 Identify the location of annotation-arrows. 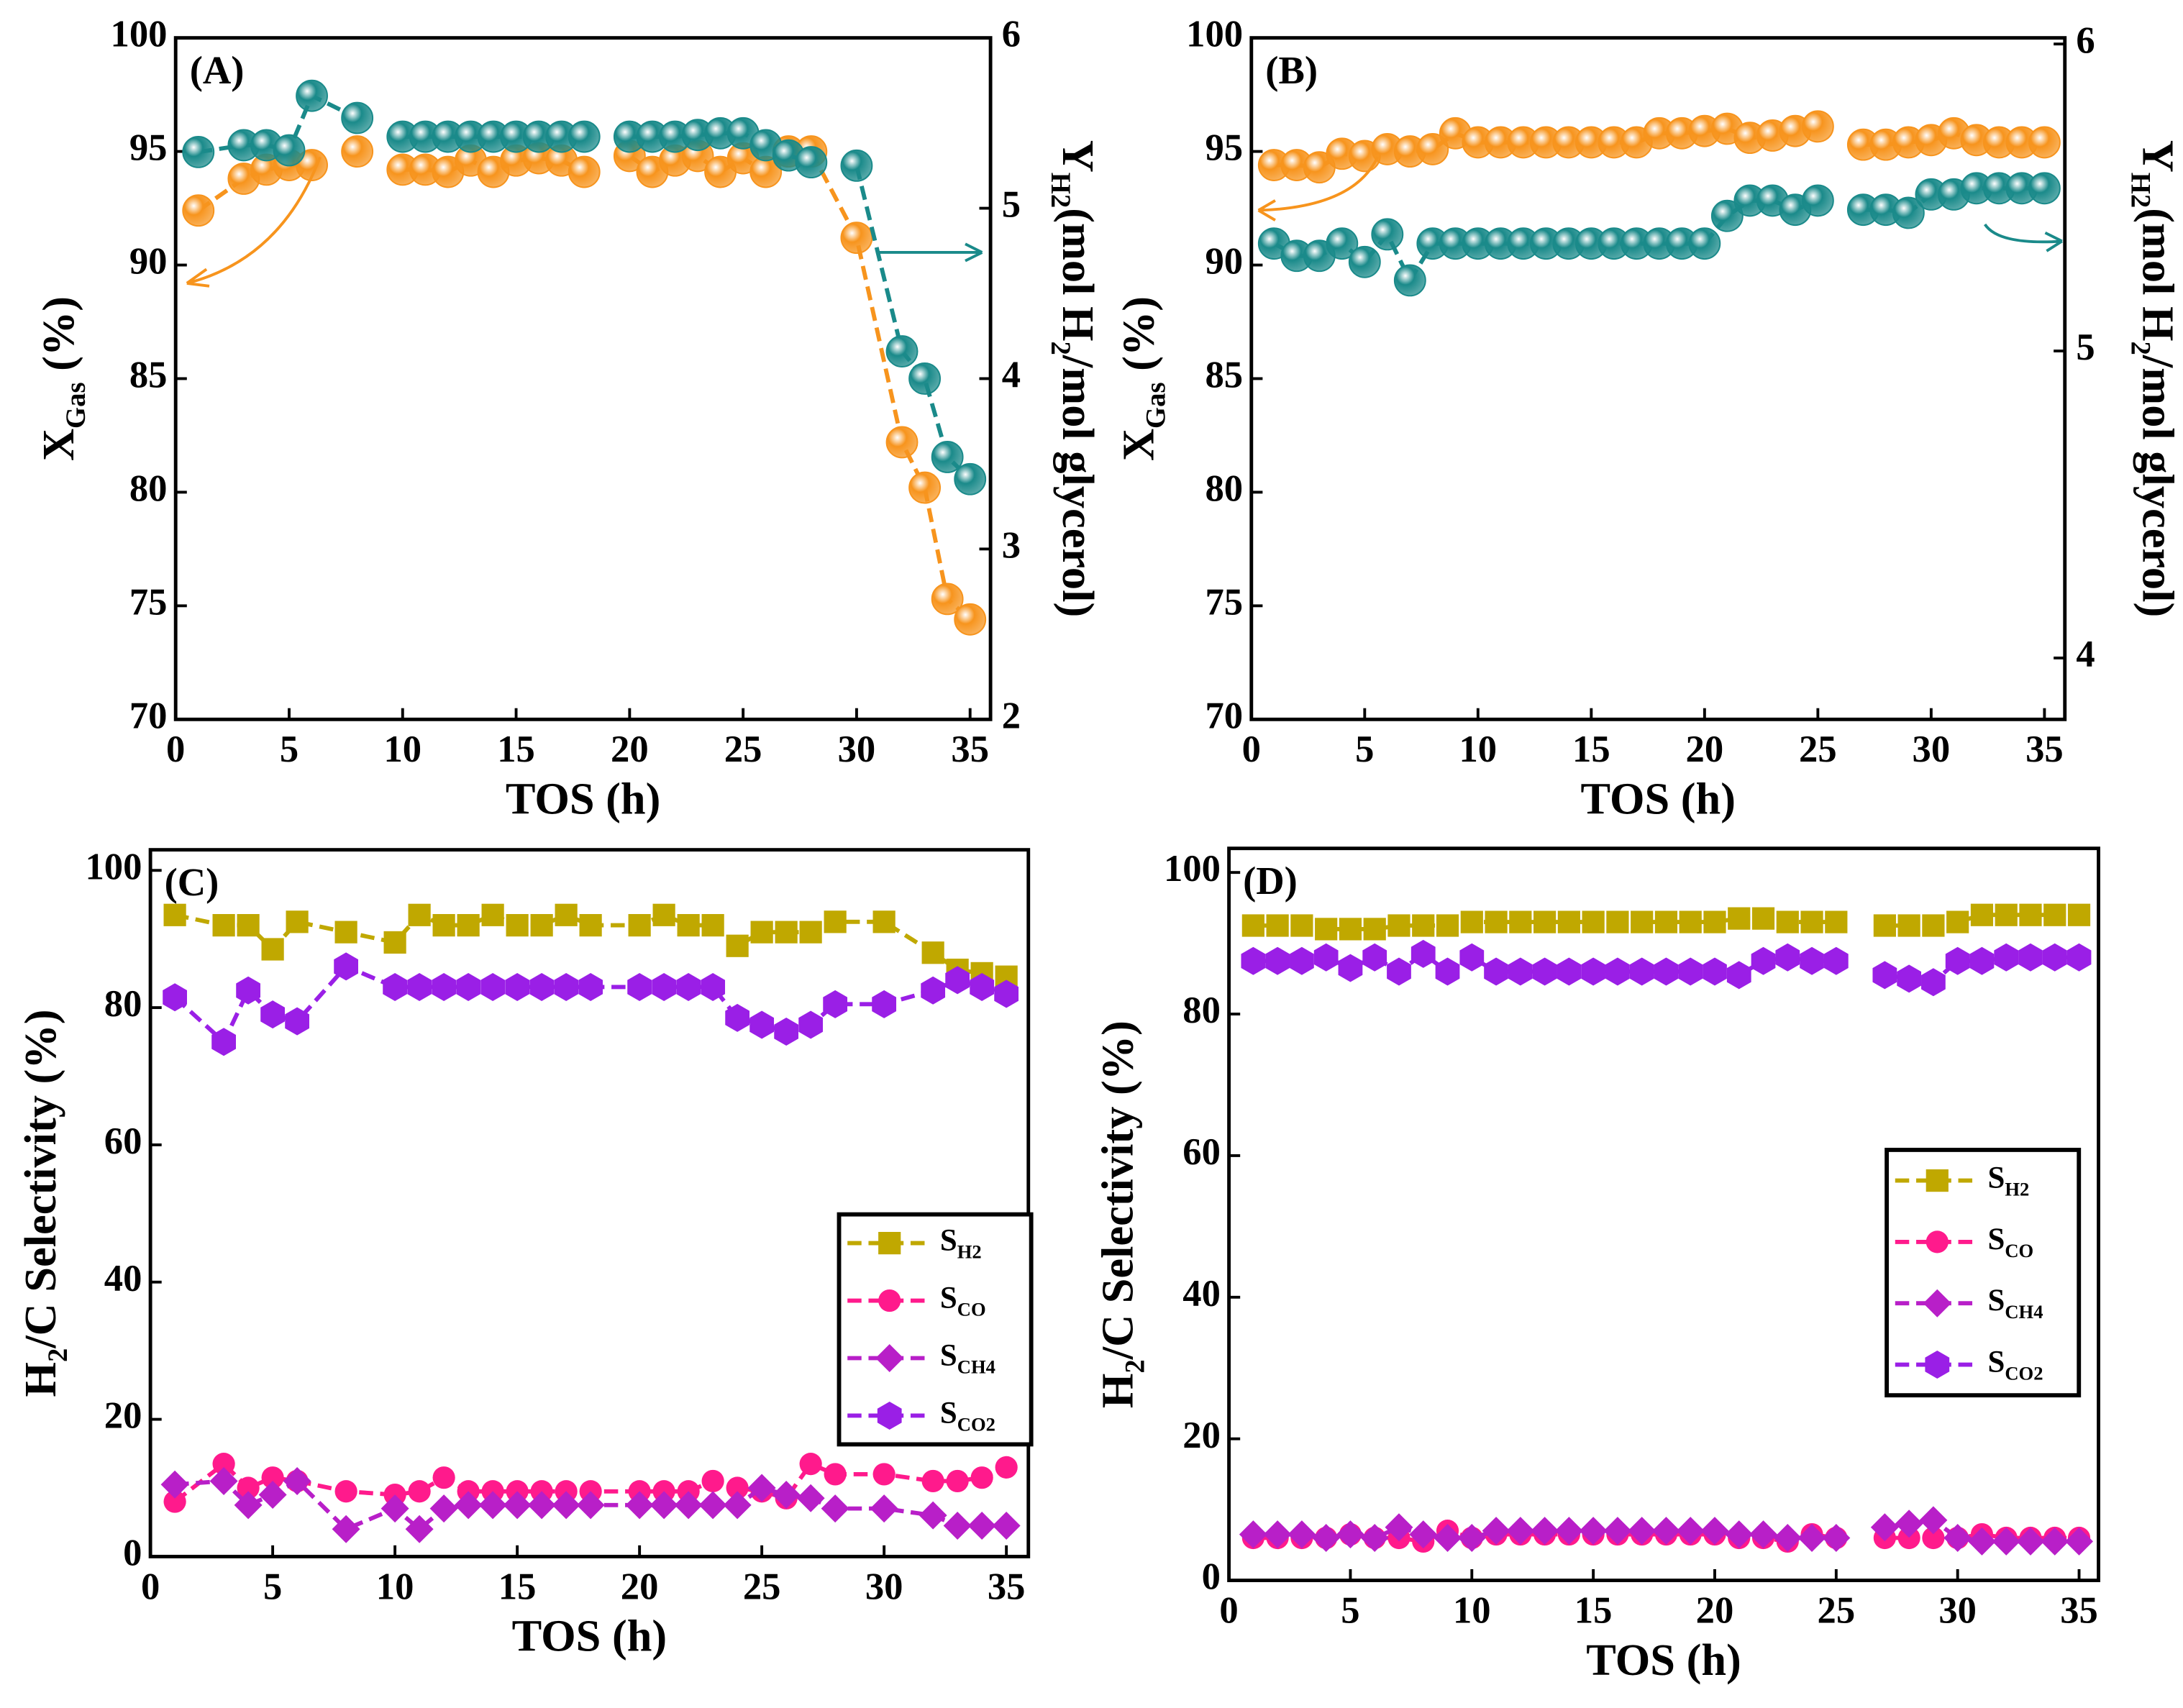
(1124, 222).